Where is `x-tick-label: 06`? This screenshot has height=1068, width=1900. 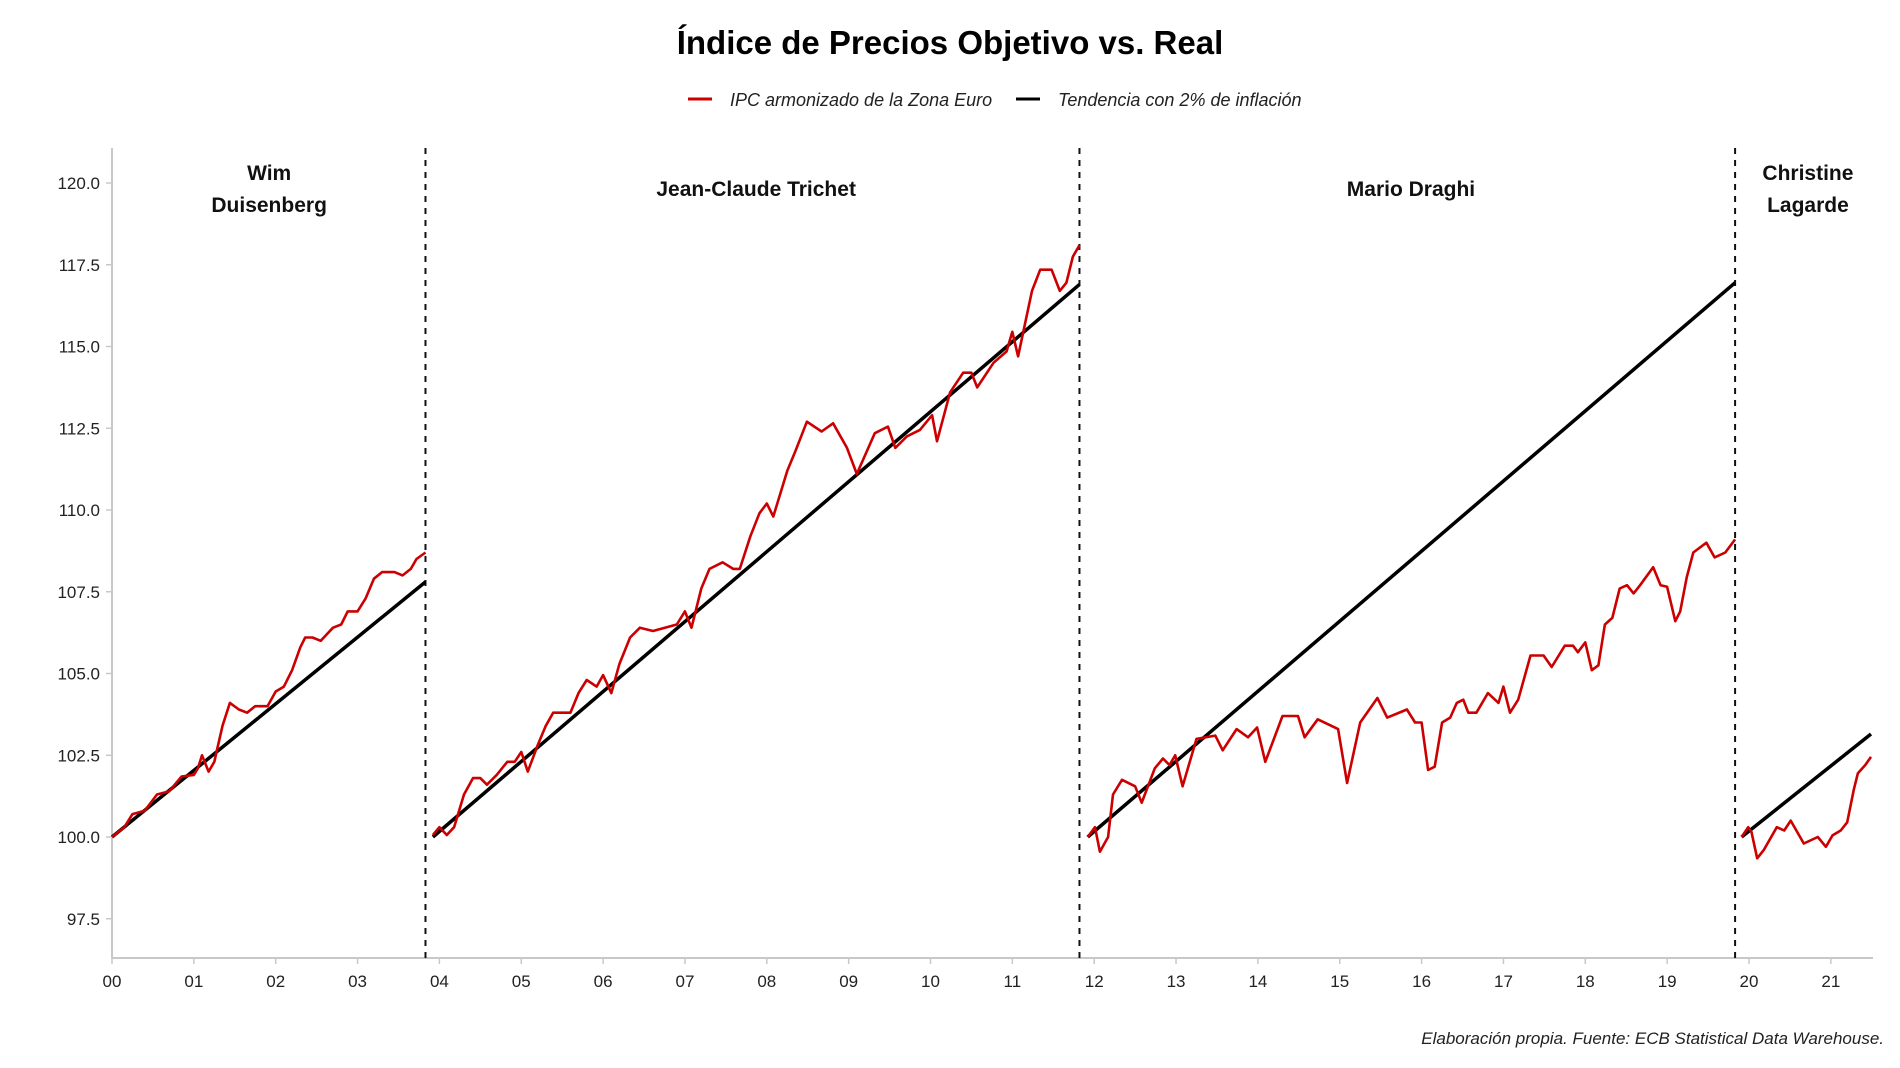
x-tick-label: 06 is located at coordinates (603, 981).